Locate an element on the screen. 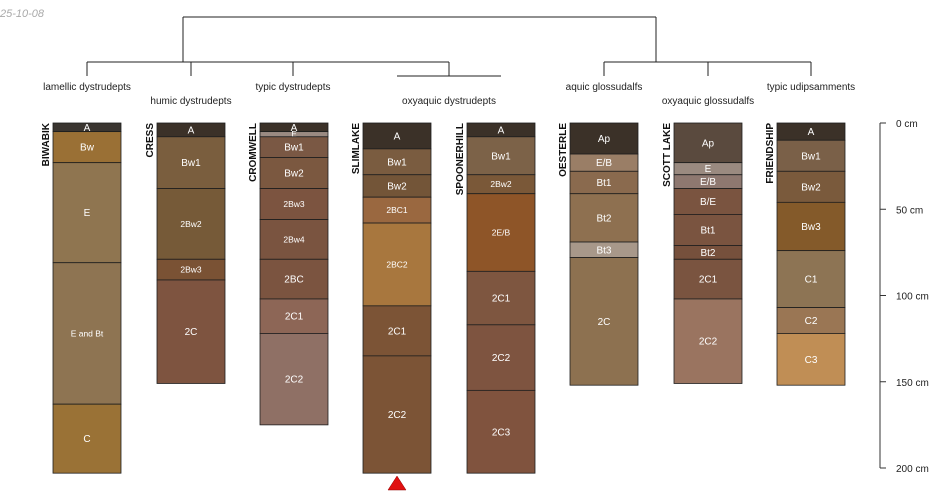  profile-slimlake: A Bw1 Bw2 2BC1 2BC2 2C1 2C2 SLIMLAKE is located at coordinates (391, 298).